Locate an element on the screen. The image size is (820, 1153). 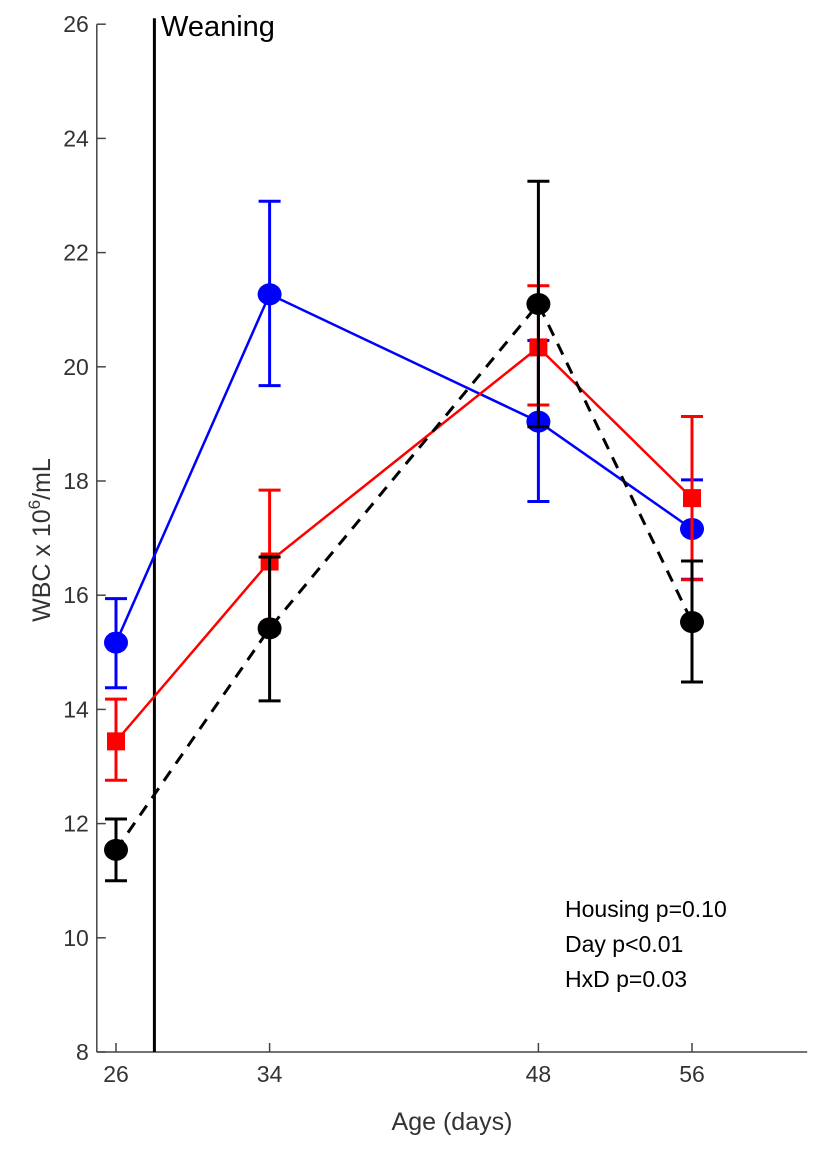
annotation-day: Day p<0.01 is located at coordinates (624, 944).